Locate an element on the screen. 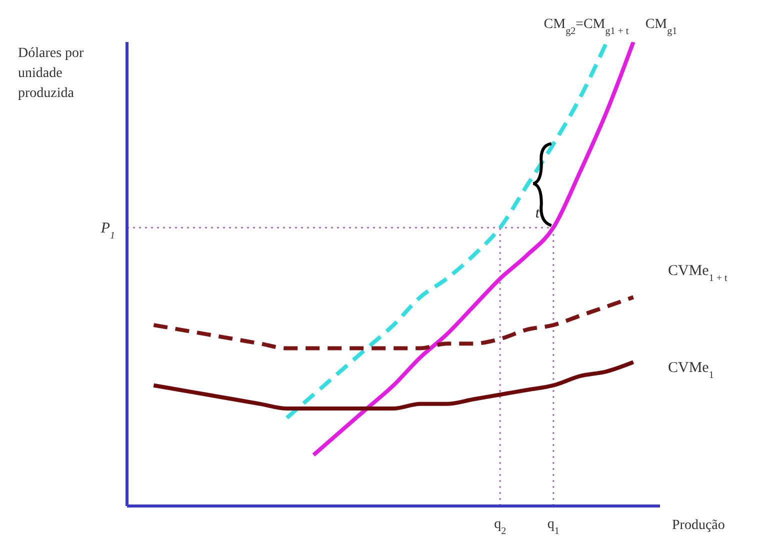 The image size is (758, 550). series-label: CM$_{g1}$ is located at coordinates (661, 26).